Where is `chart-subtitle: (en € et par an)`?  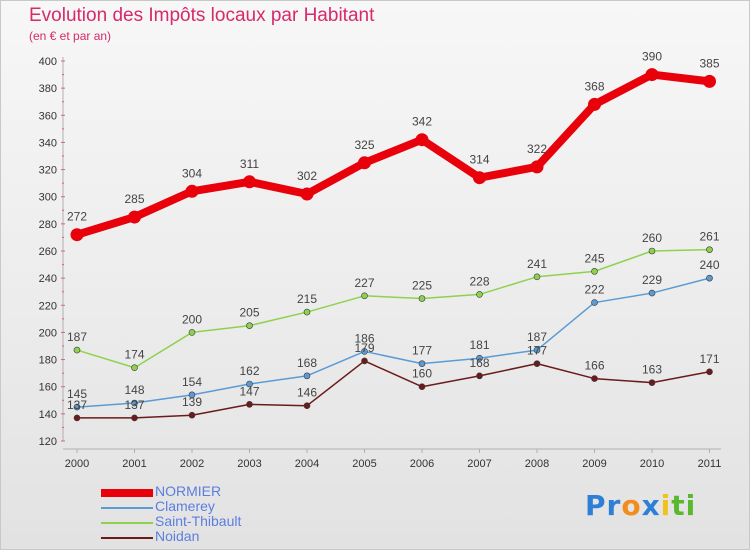 chart-subtitle: (en € et par an) is located at coordinates (70, 36).